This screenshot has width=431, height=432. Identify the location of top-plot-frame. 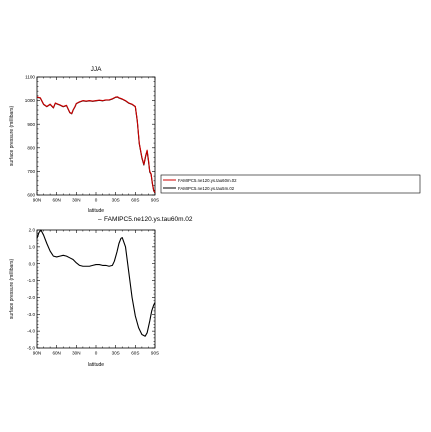
(96, 136).